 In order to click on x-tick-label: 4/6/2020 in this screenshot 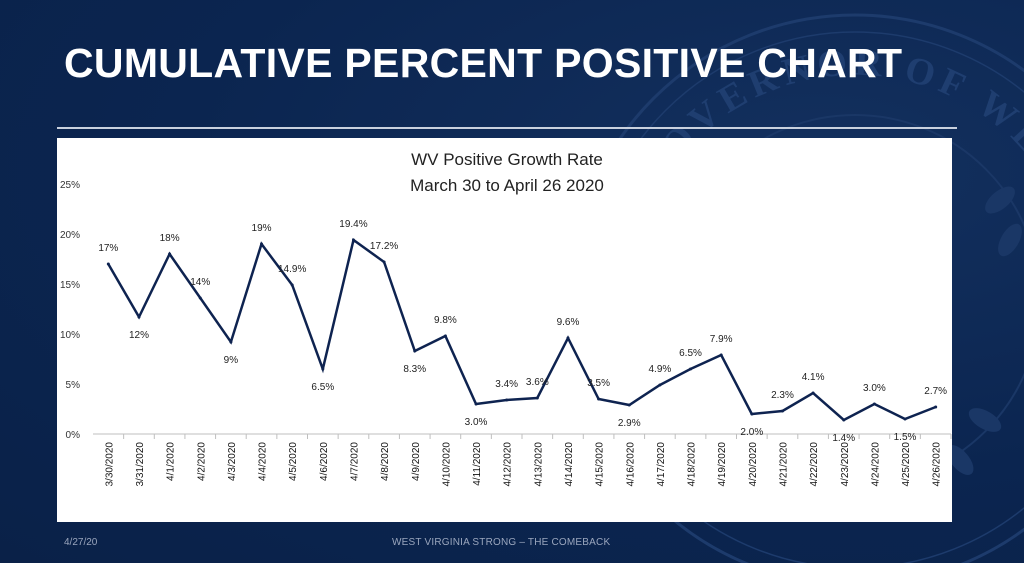, I will do `click(324, 461)`.